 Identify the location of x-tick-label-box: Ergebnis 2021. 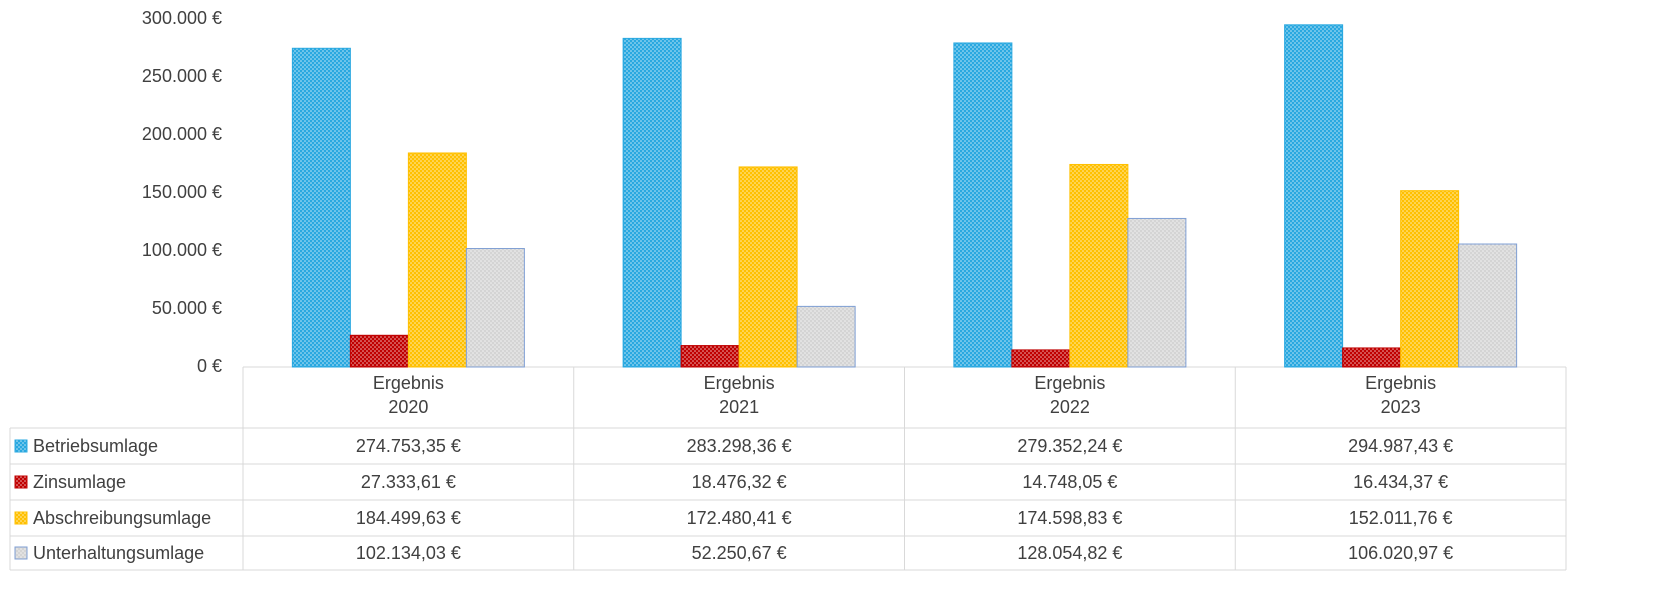
(739, 395).